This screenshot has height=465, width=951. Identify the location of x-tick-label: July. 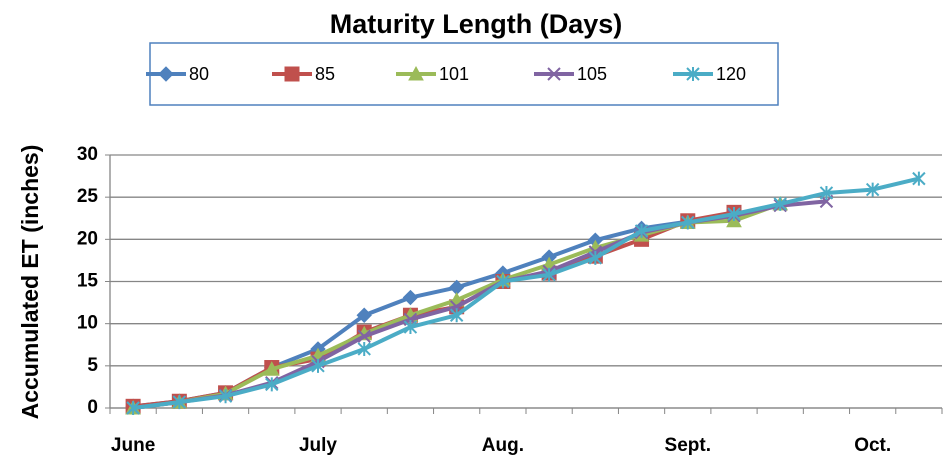
(318, 445).